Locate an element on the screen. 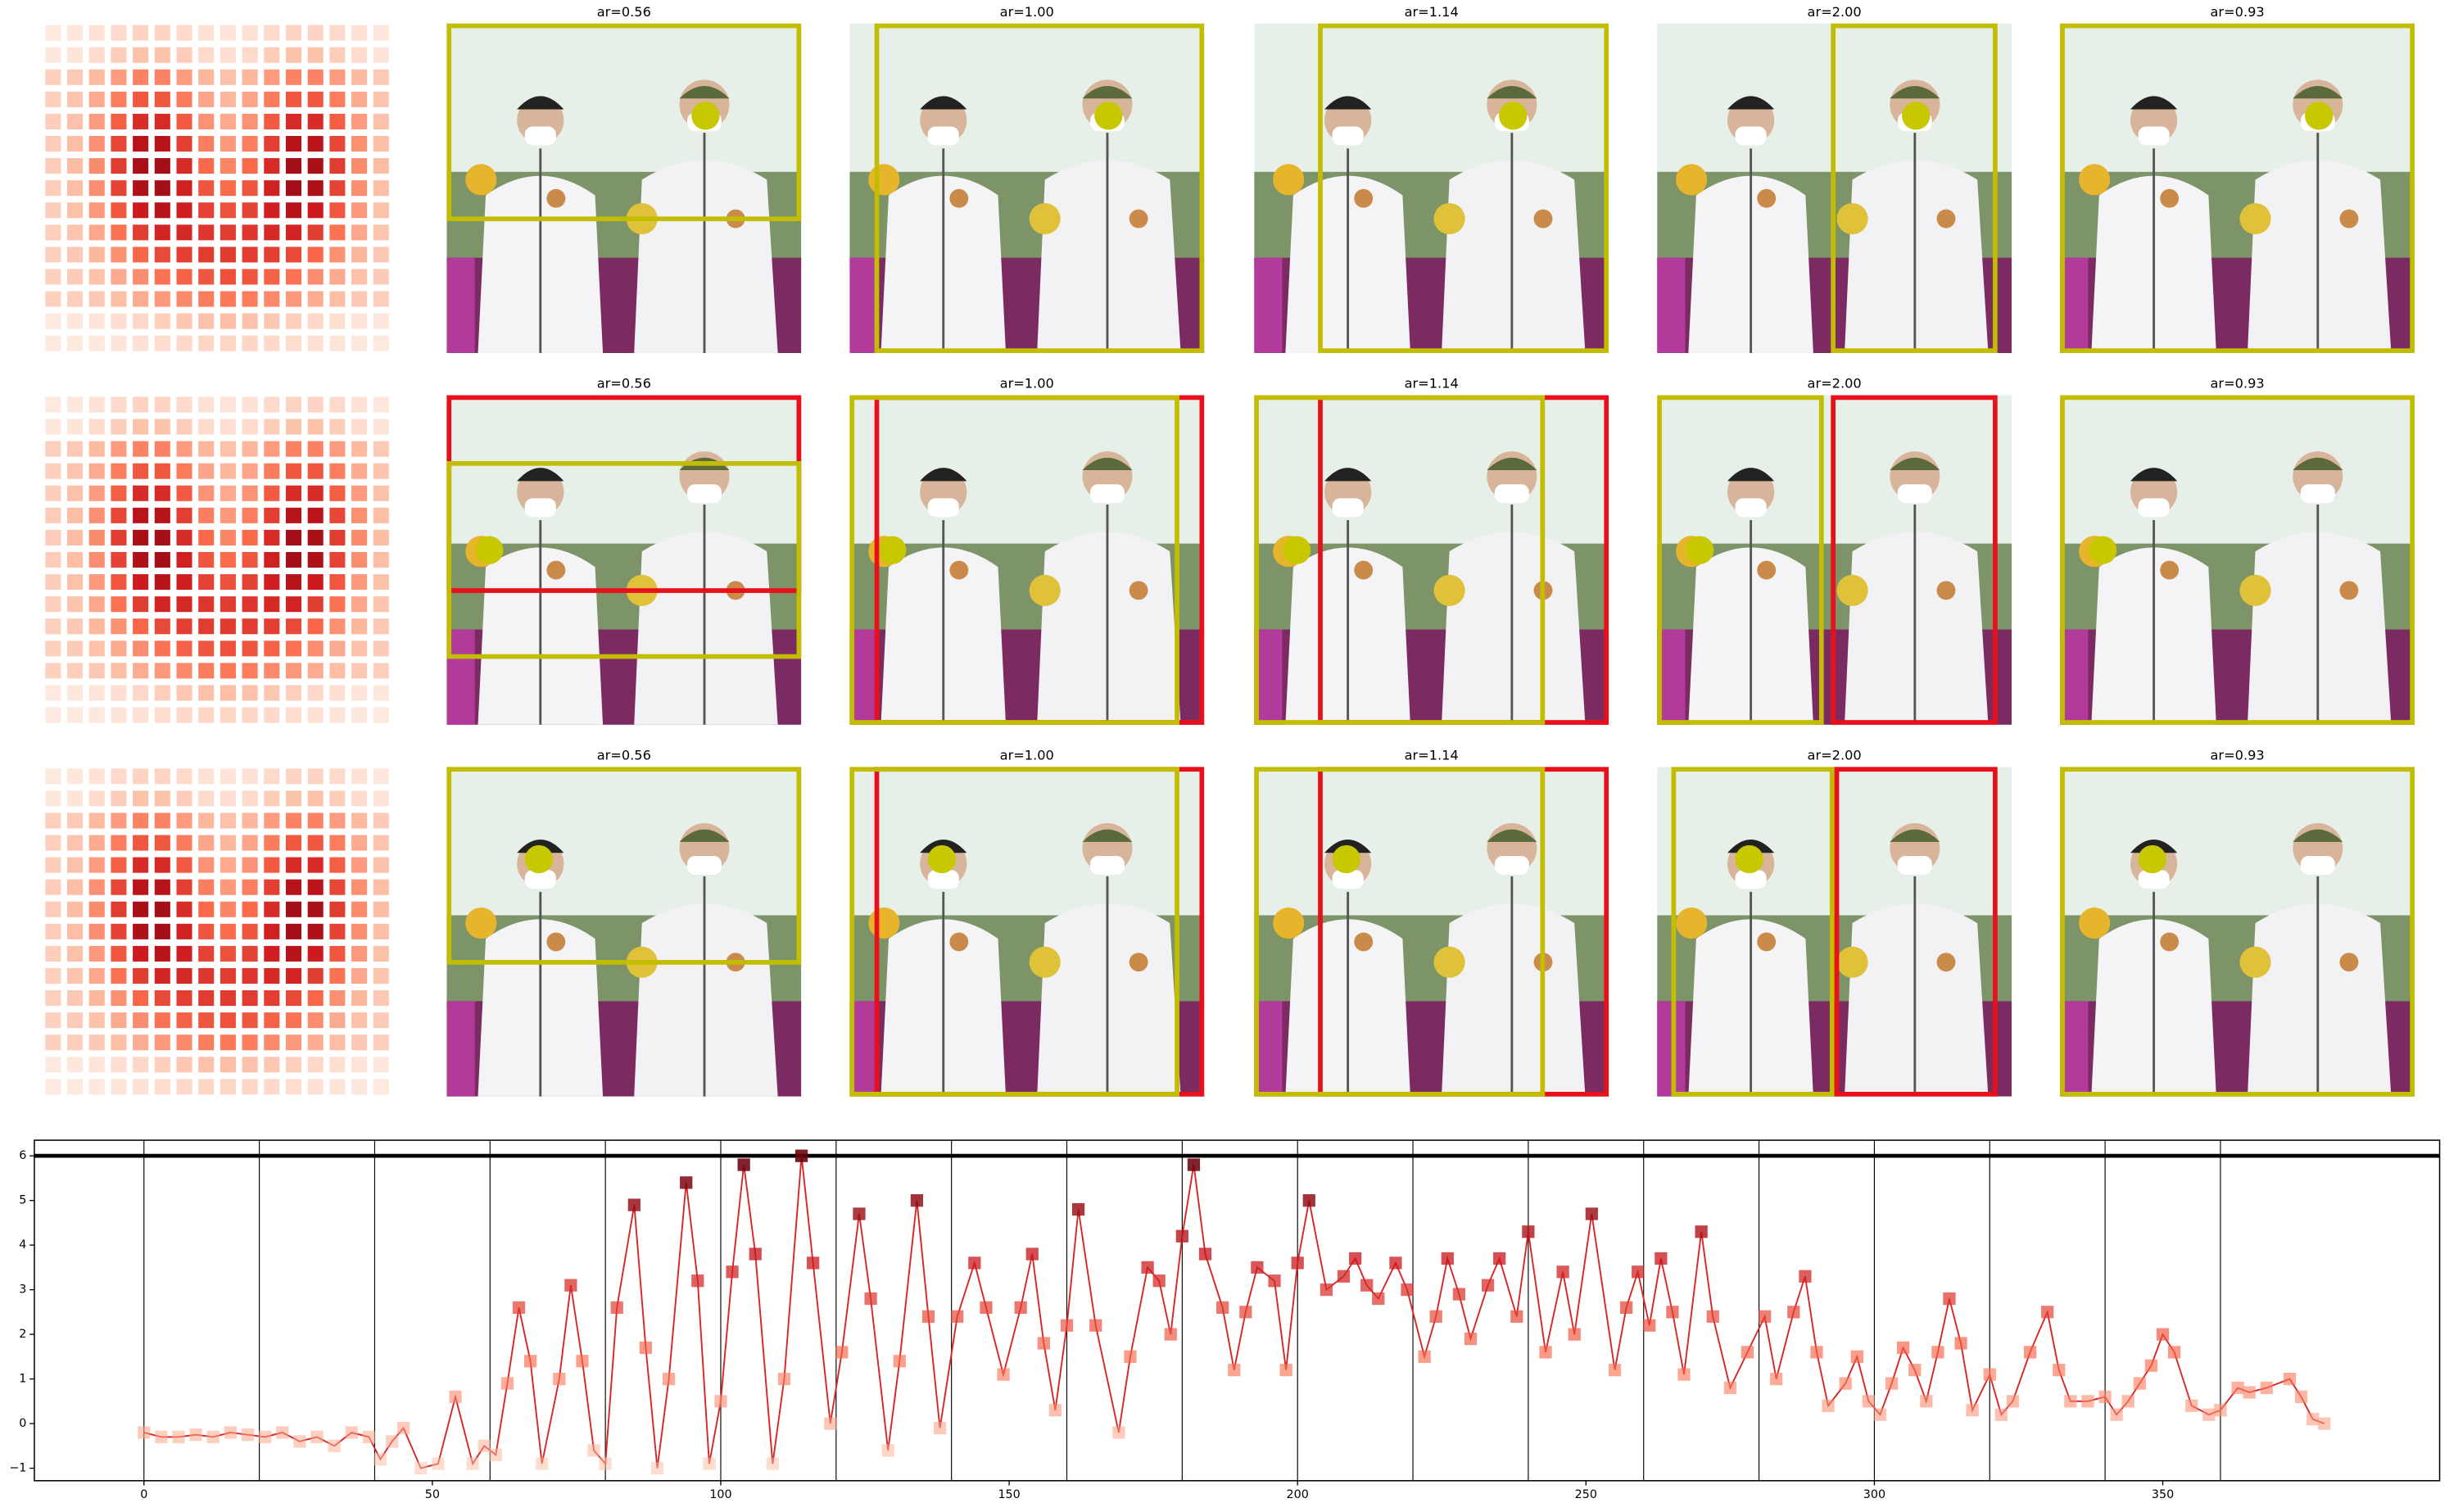  x-tick-label: 350 is located at coordinates (2163, 1495).